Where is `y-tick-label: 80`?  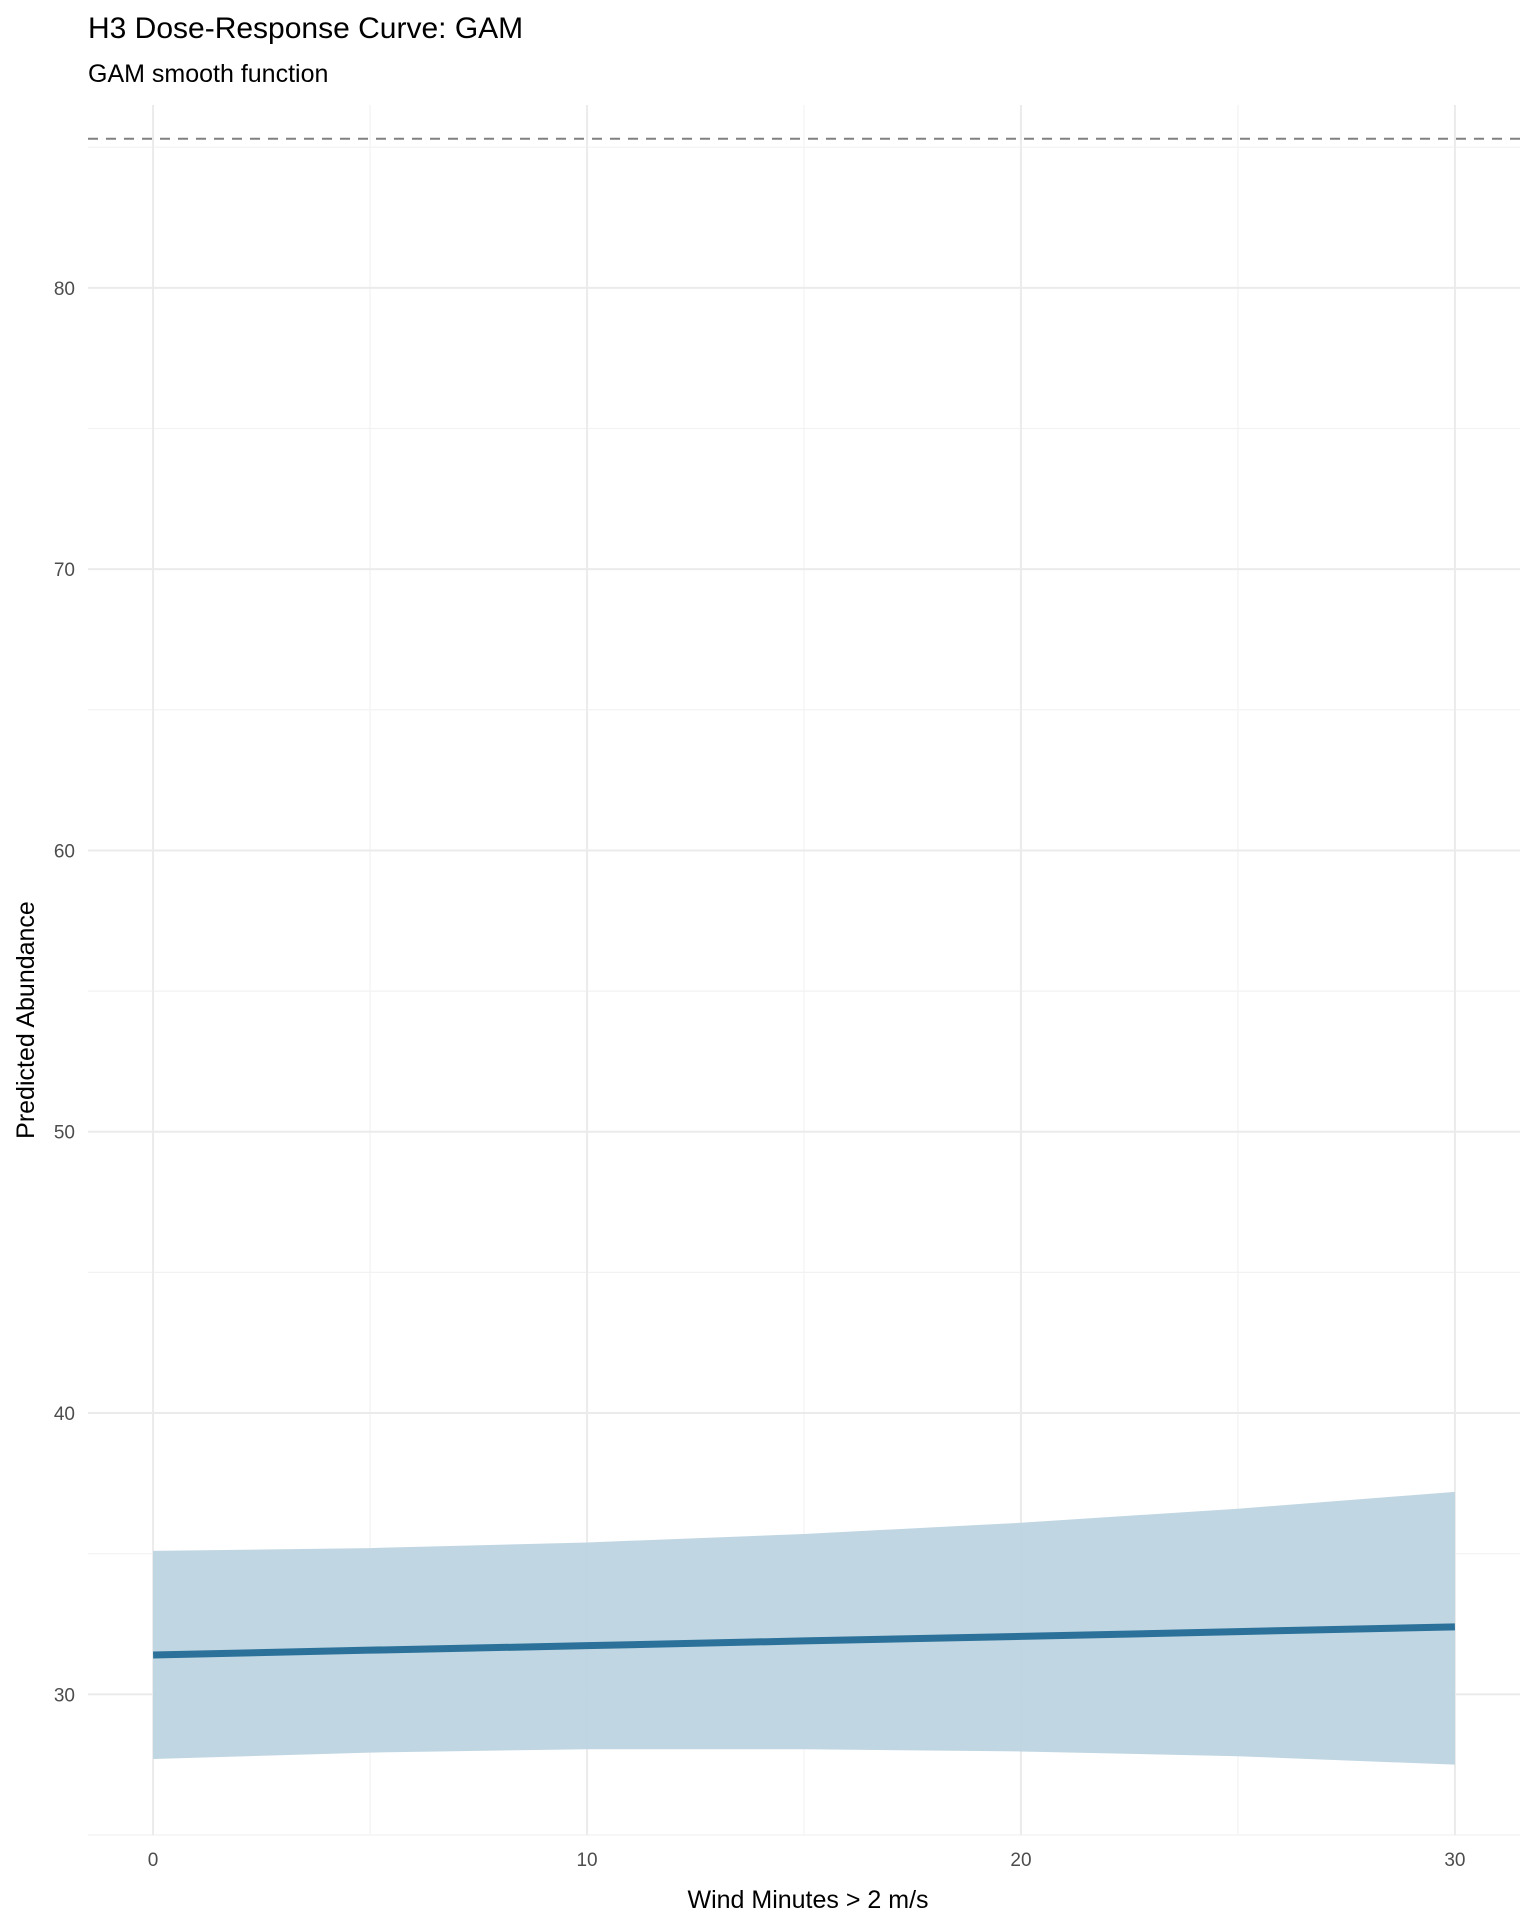
y-tick-label: 80 is located at coordinates (64, 289).